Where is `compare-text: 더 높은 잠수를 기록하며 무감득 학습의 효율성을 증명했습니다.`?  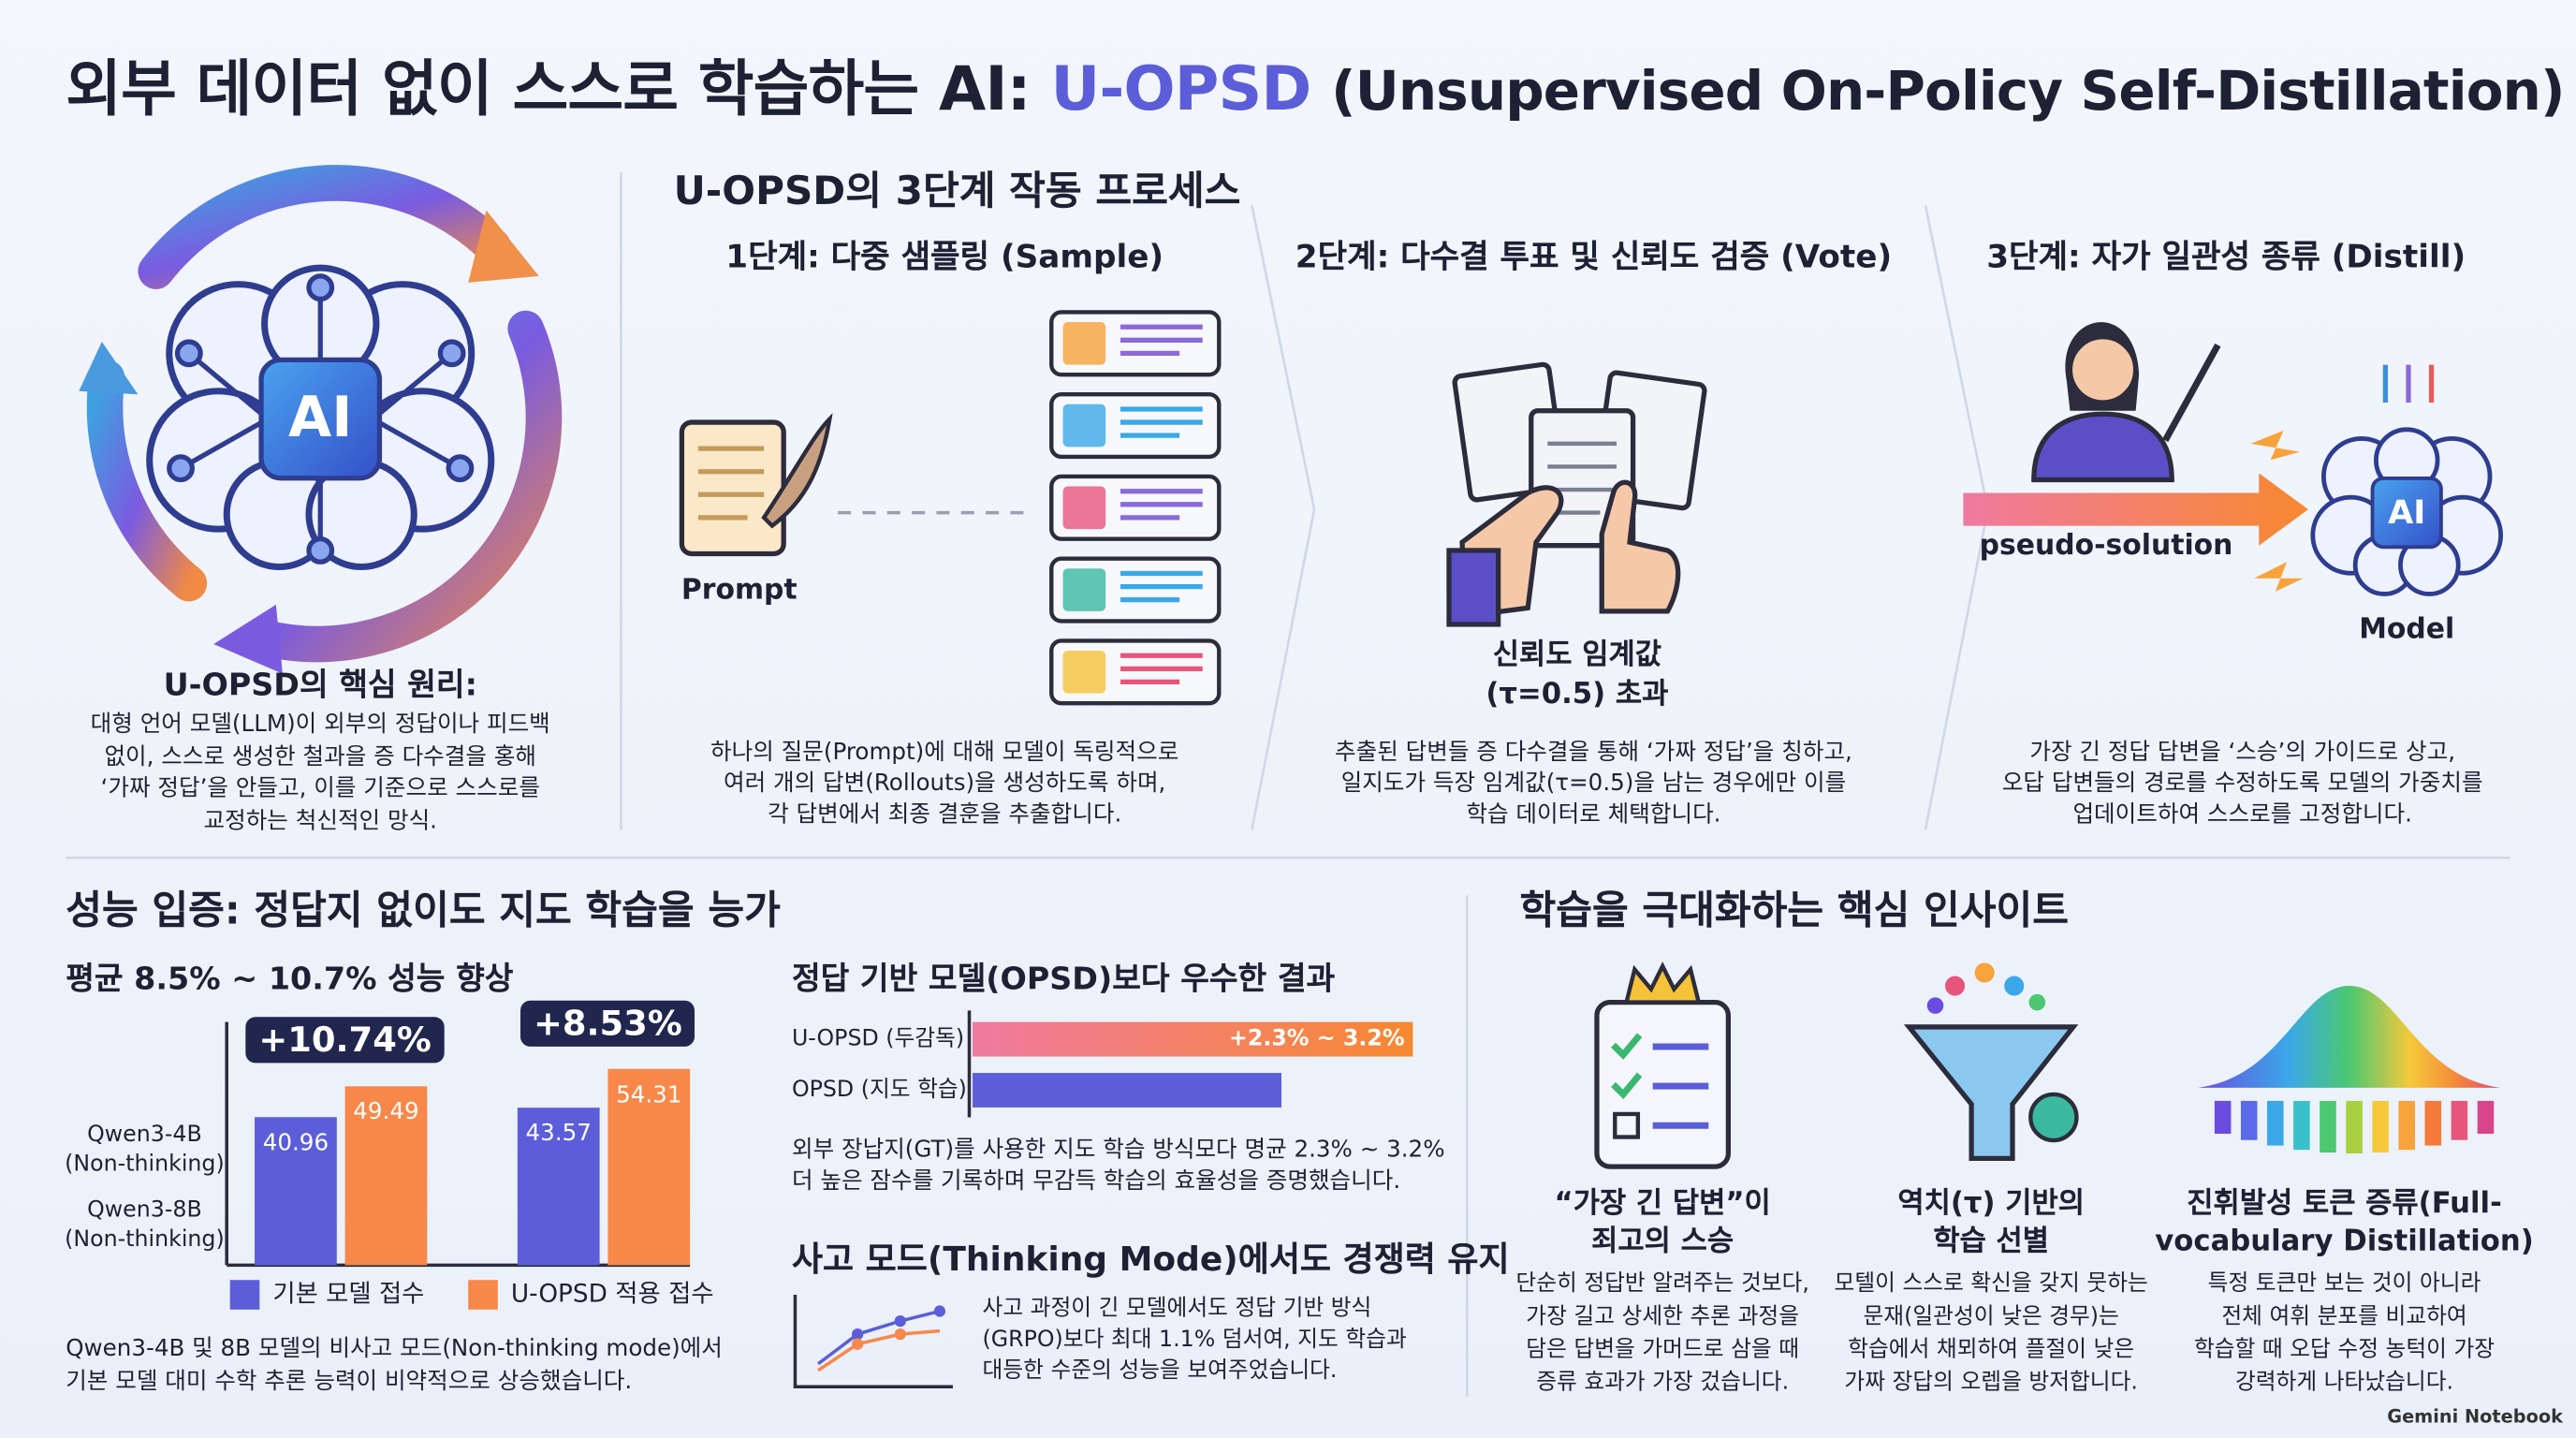 compare-text: 더 높은 잠수를 기록하며 무감득 학습의 효율성을 증명했습니다. is located at coordinates (1096, 1181).